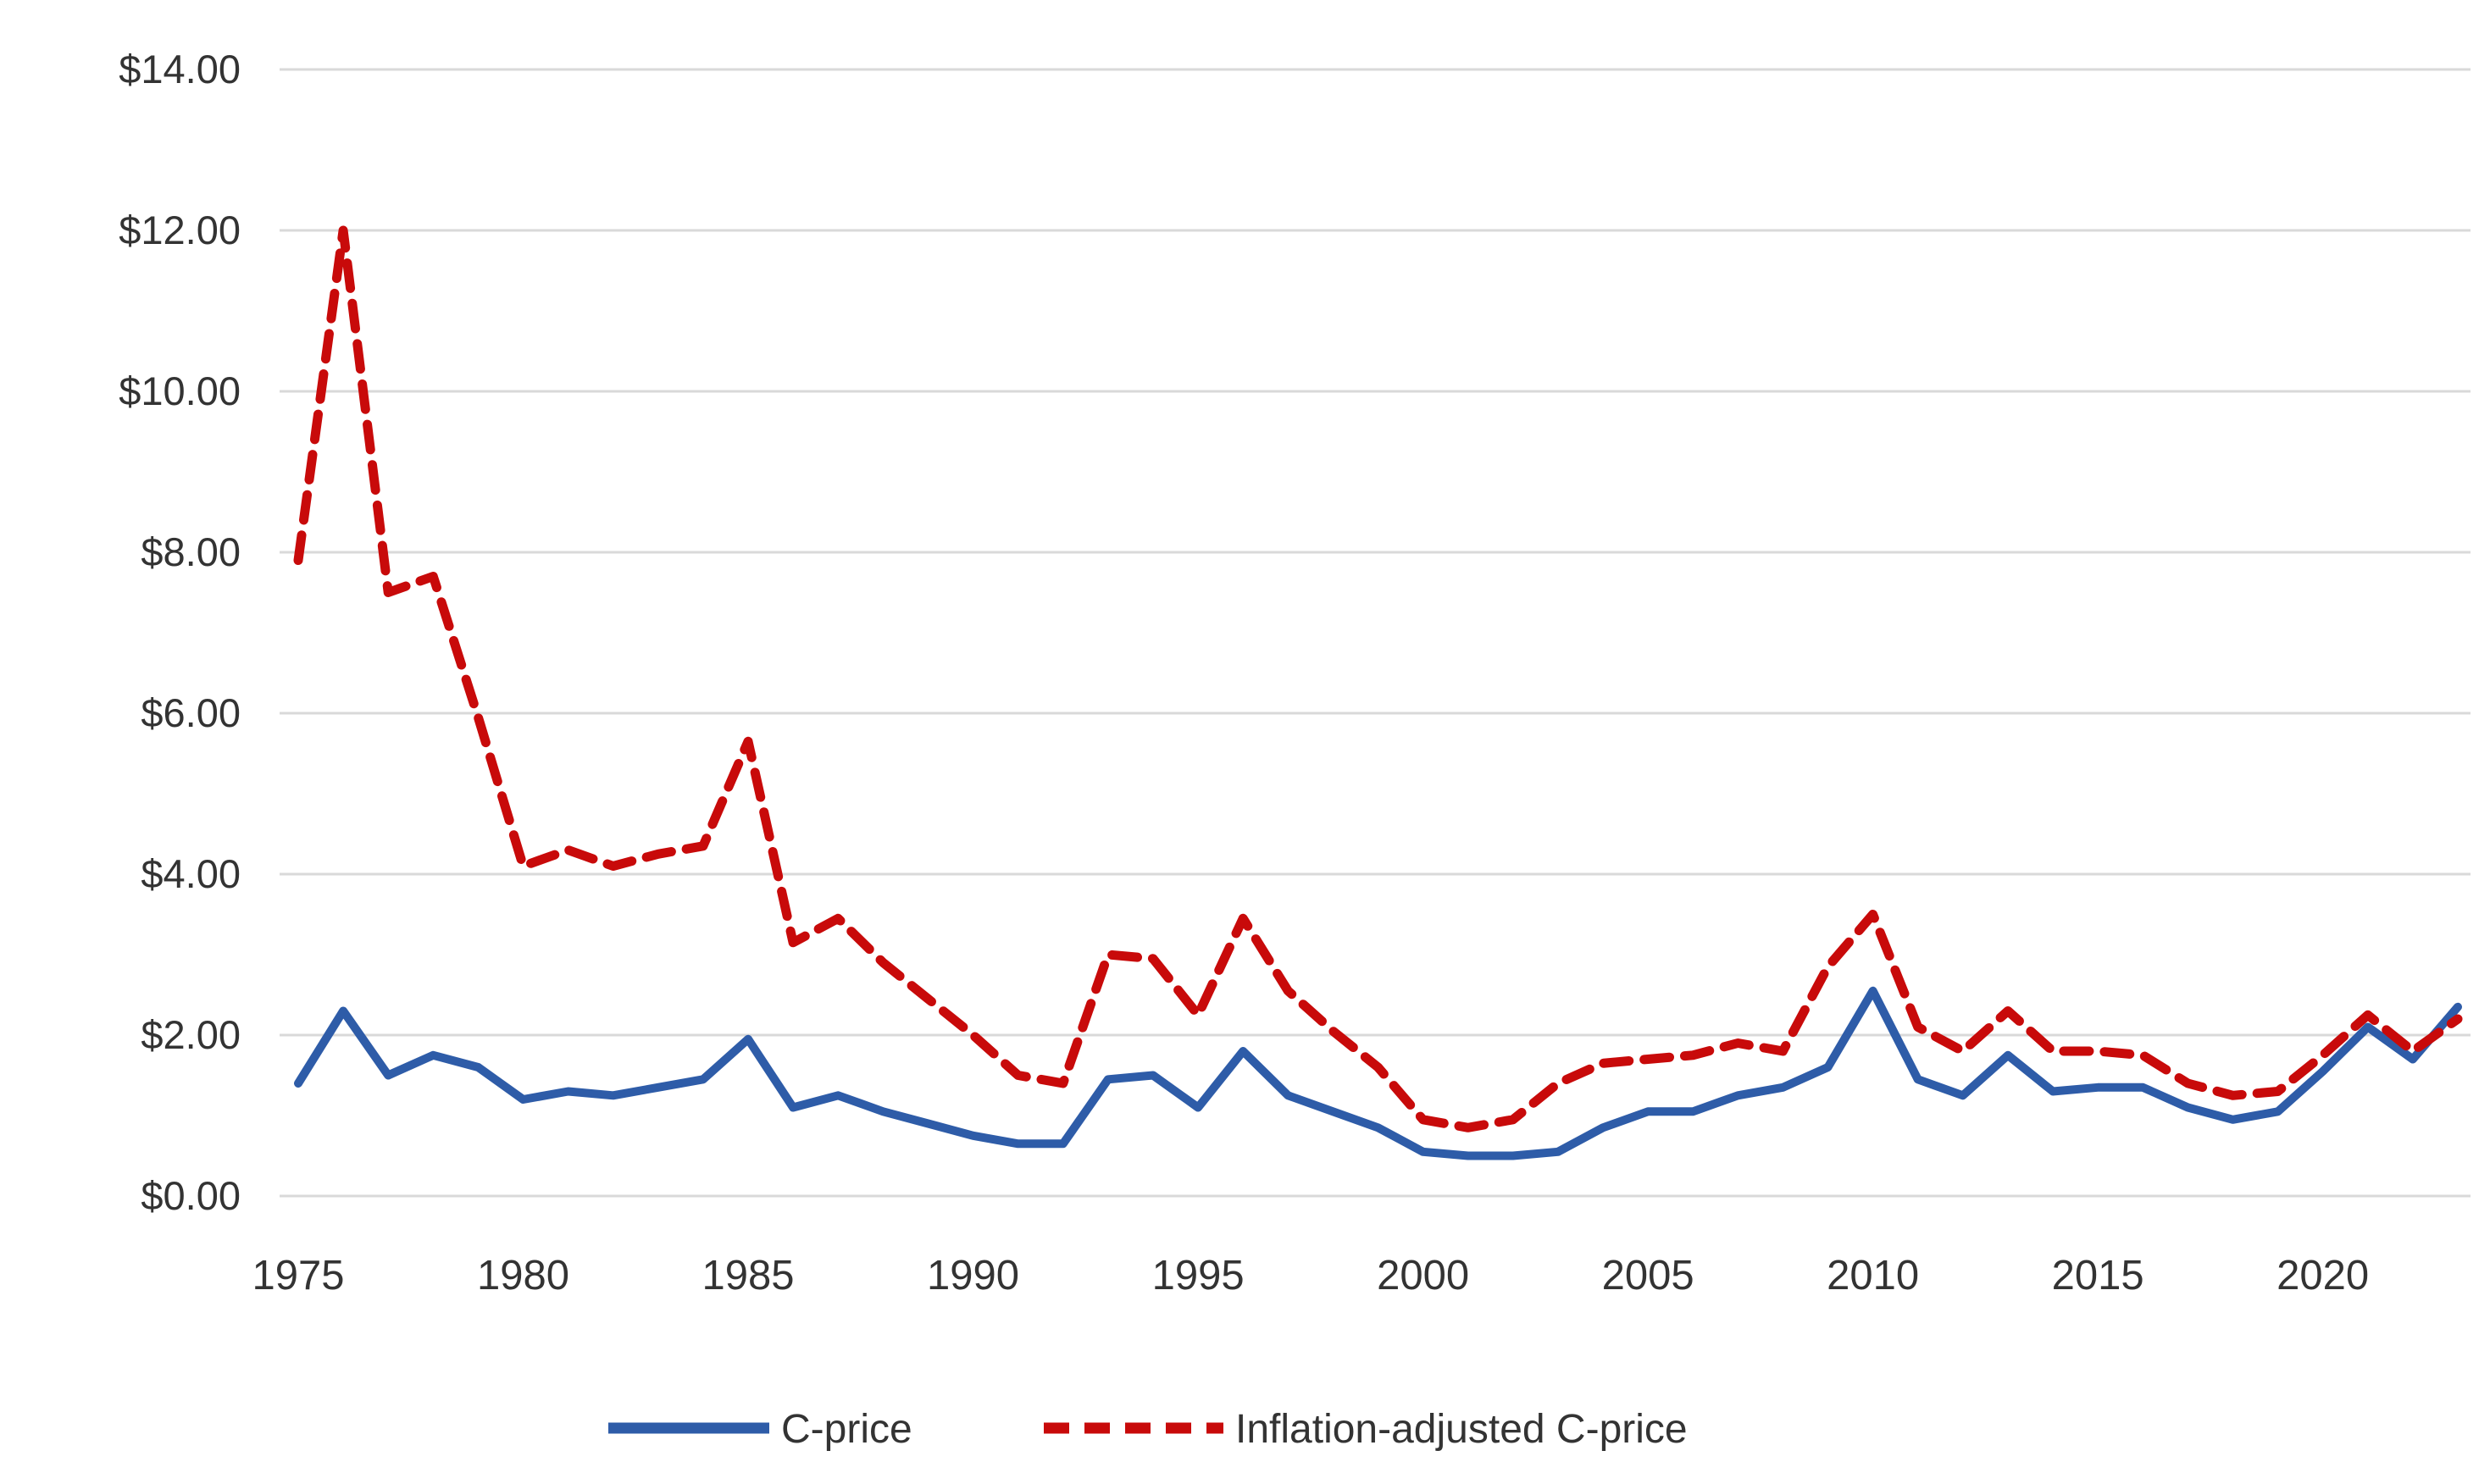  What do you see at coordinates (1378, 1073) in the screenshot?
I see `series-cprice` at bounding box center [1378, 1073].